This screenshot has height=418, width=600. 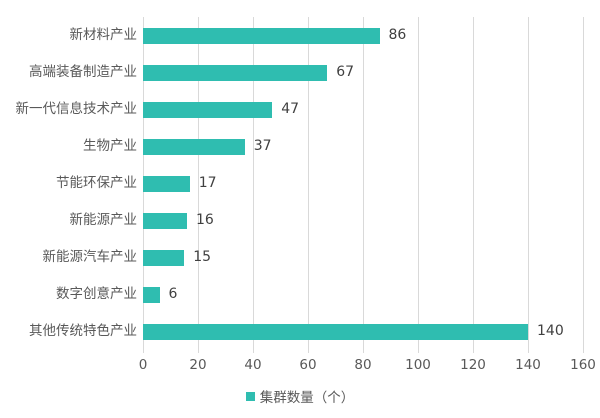 What do you see at coordinates (250, 396) in the screenshot?
I see `legend-swatch-icon` at bounding box center [250, 396].